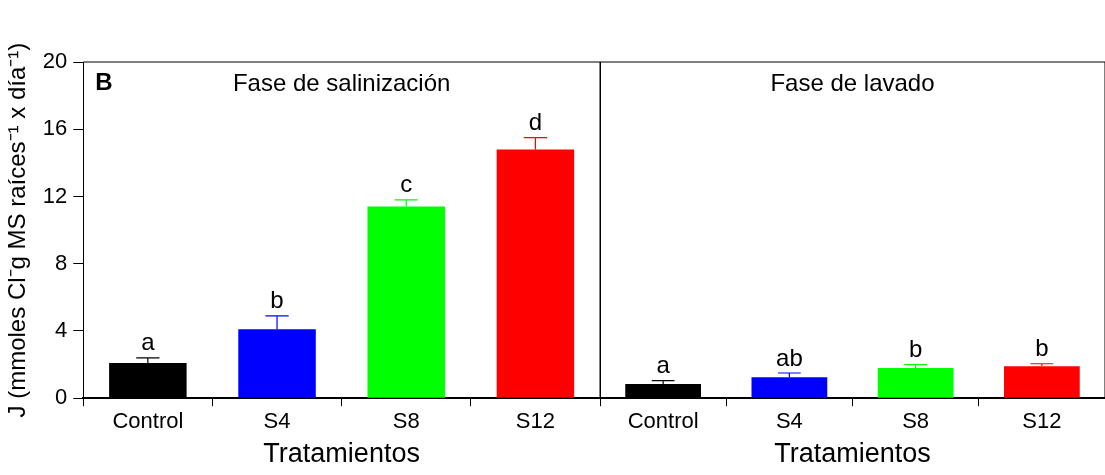 The image size is (1105, 475). What do you see at coordinates (17, 230) in the screenshot?
I see `y-axis-title: J (mmoles Cl⁻g MS raíces⁻¹ x día⁻¹)` at bounding box center [17, 230].